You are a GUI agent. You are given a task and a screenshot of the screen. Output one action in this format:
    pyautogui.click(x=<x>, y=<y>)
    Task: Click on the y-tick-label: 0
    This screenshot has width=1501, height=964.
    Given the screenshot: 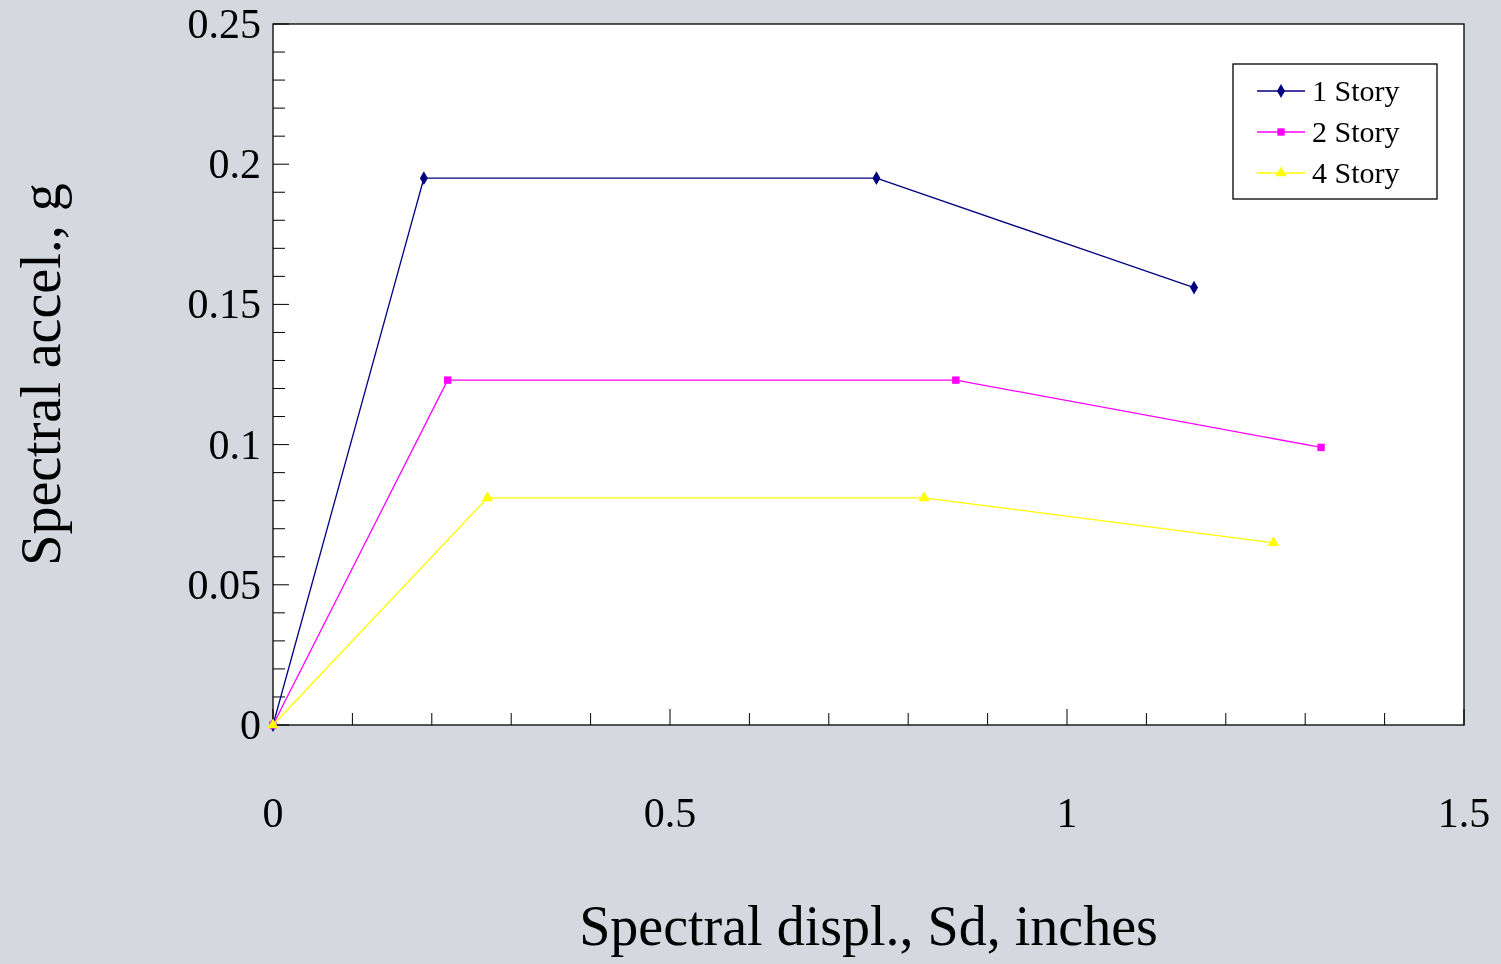 What is the action you would take?
    pyautogui.click(x=250, y=725)
    